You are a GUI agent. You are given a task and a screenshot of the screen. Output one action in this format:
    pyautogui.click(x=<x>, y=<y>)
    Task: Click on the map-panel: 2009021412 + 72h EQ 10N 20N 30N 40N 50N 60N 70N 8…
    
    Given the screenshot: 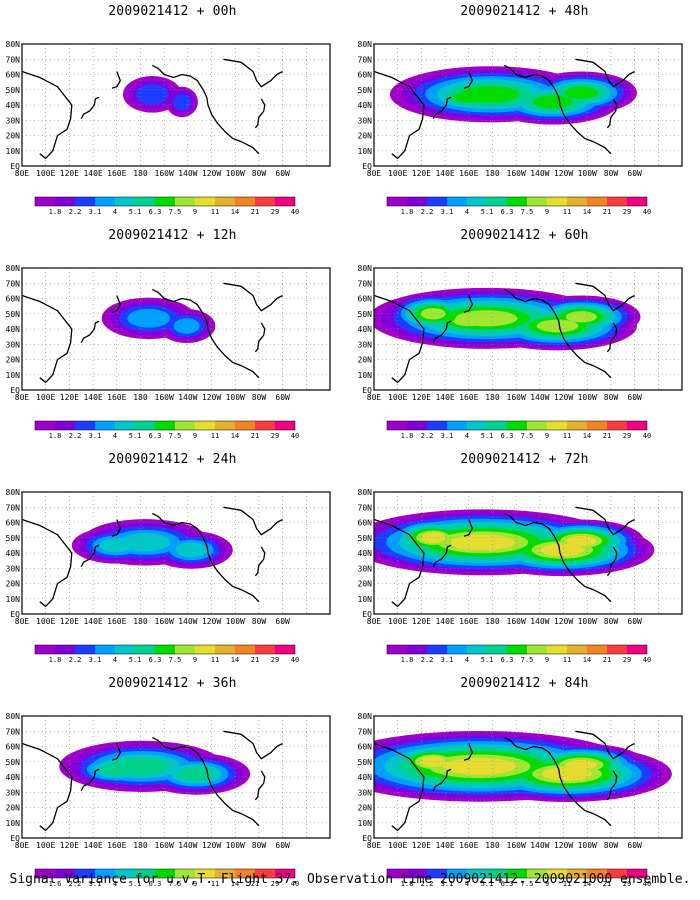 What is the action you would take?
    pyautogui.click(x=524, y=559)
    